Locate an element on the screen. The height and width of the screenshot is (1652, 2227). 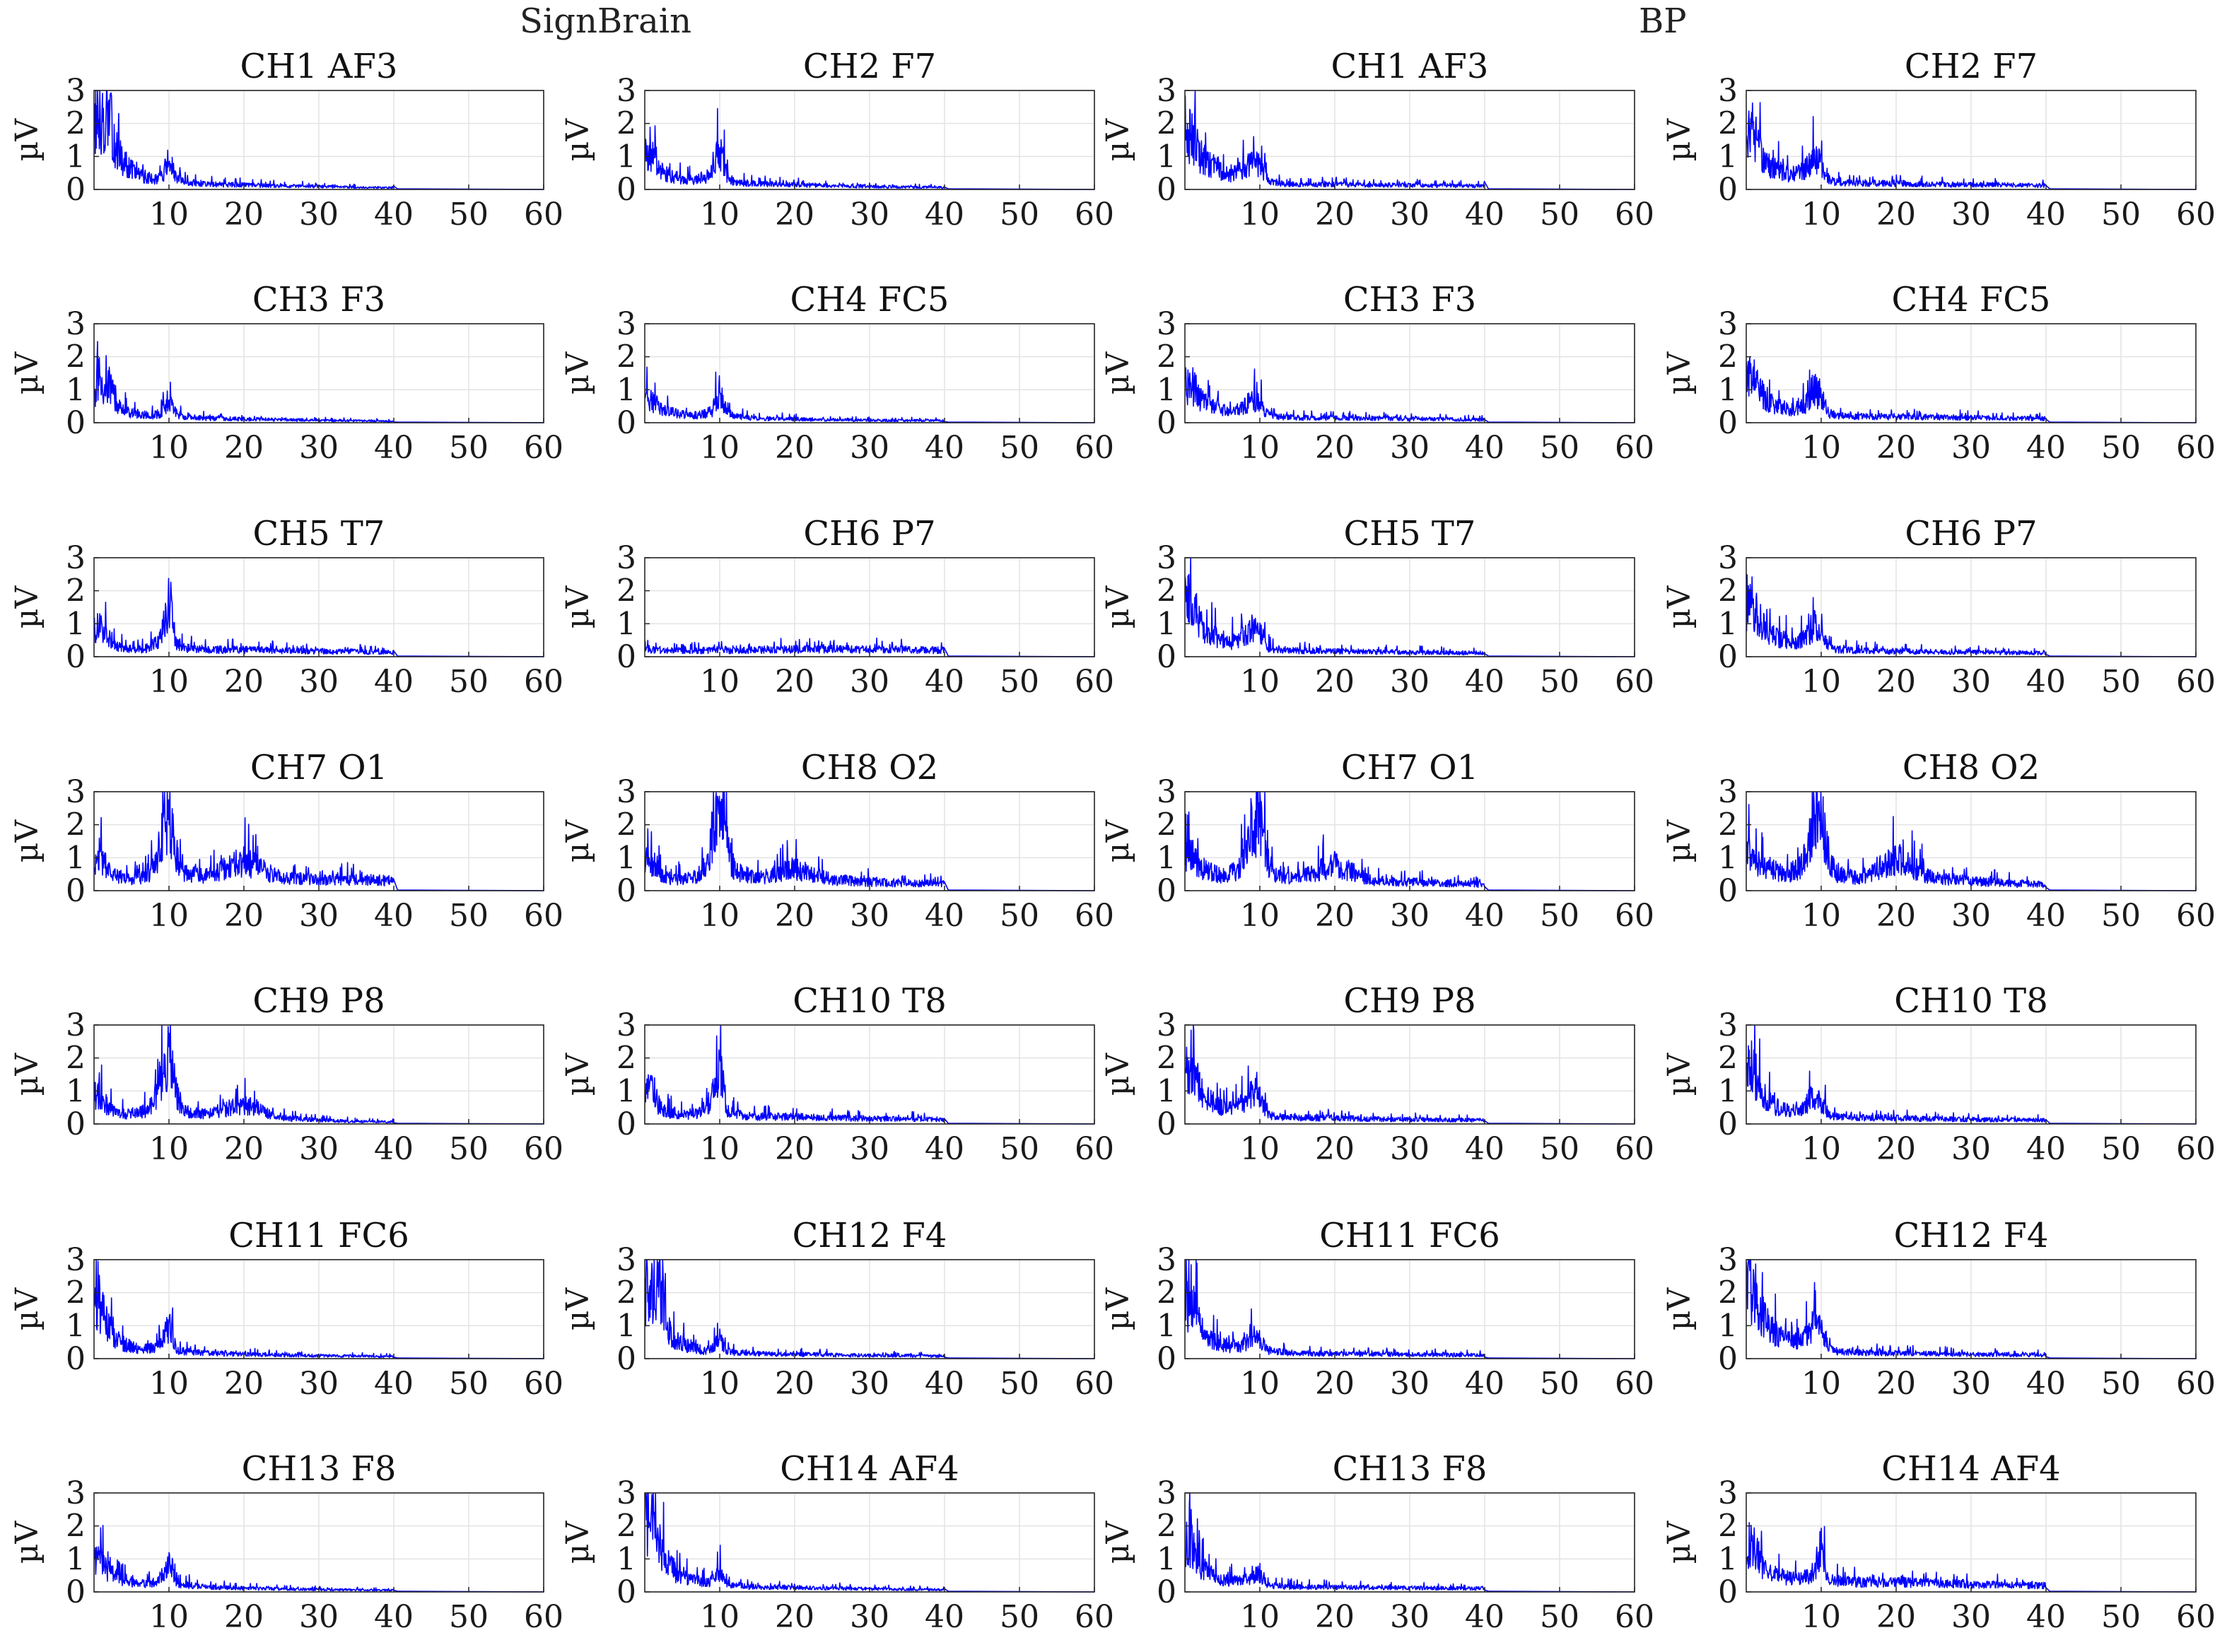
subplot-title: CH3 F3 is located at coordinates (318, 300).